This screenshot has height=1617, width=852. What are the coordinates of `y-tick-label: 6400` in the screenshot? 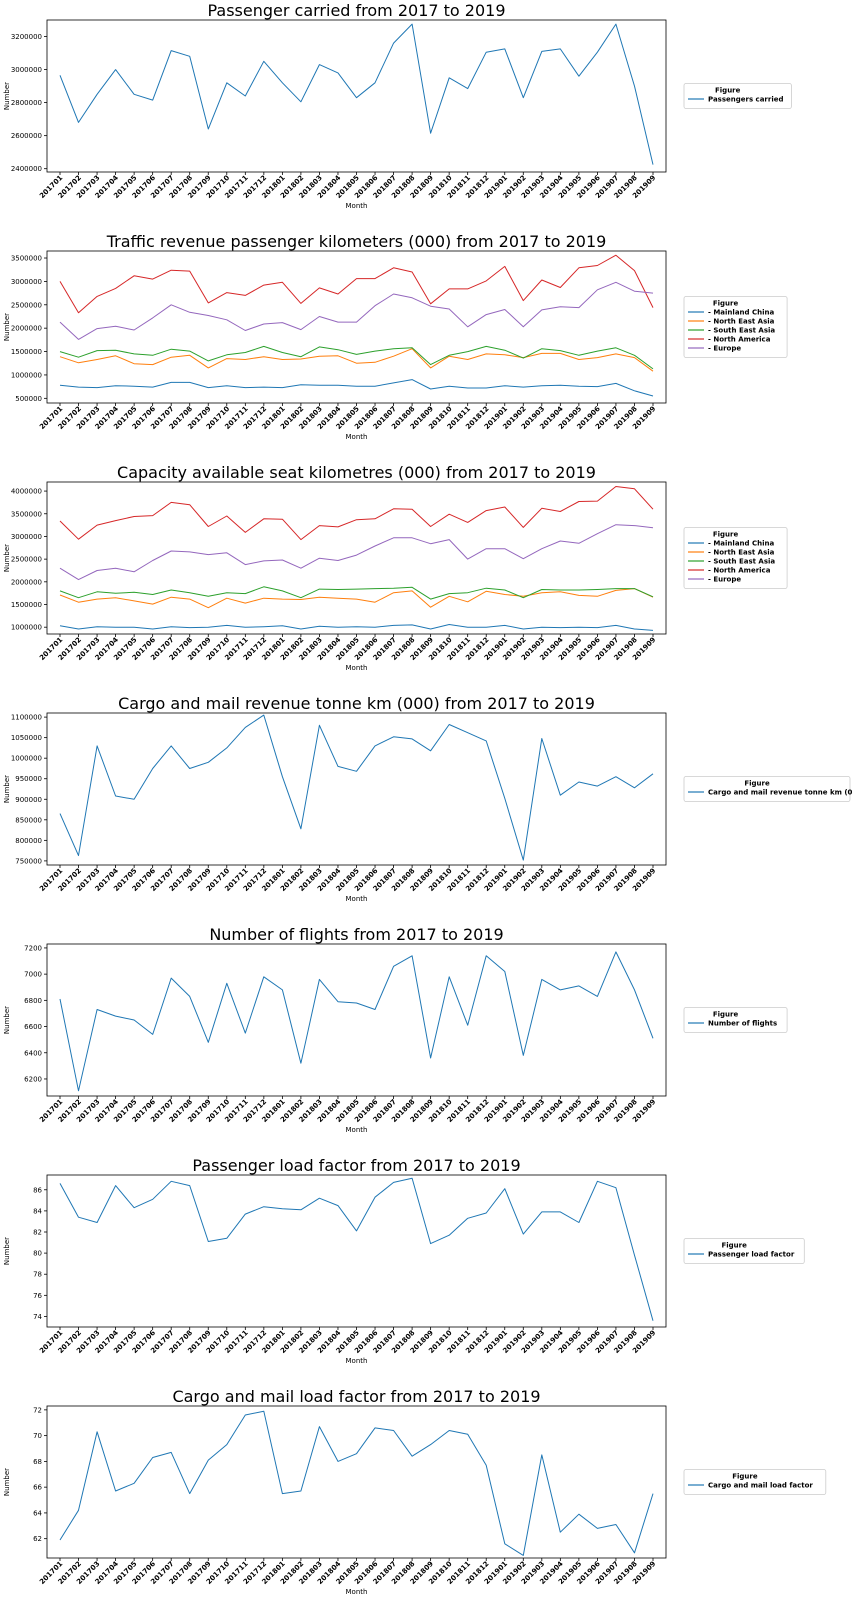 It's located at (33, 1053).